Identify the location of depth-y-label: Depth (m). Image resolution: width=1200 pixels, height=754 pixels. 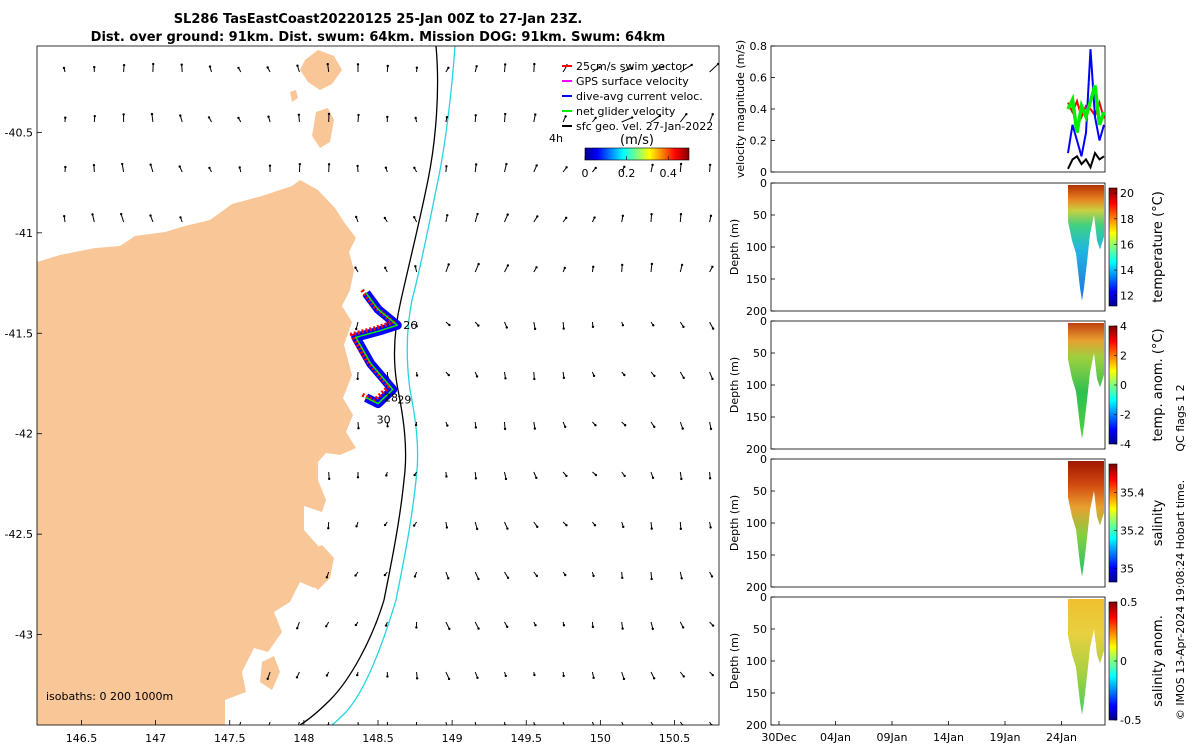
(734, 247).